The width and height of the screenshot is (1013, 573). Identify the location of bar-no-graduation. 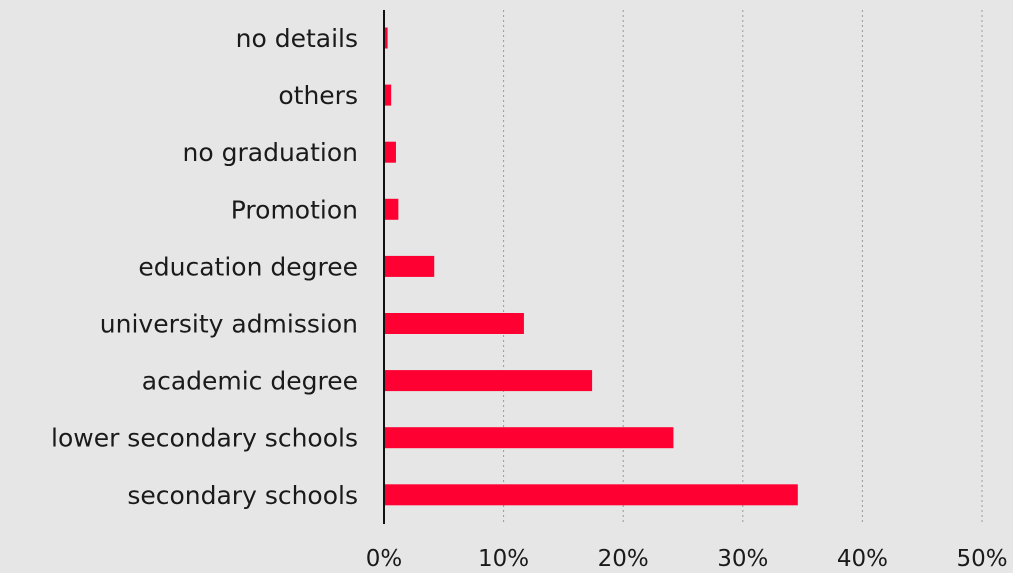
(390, 152).